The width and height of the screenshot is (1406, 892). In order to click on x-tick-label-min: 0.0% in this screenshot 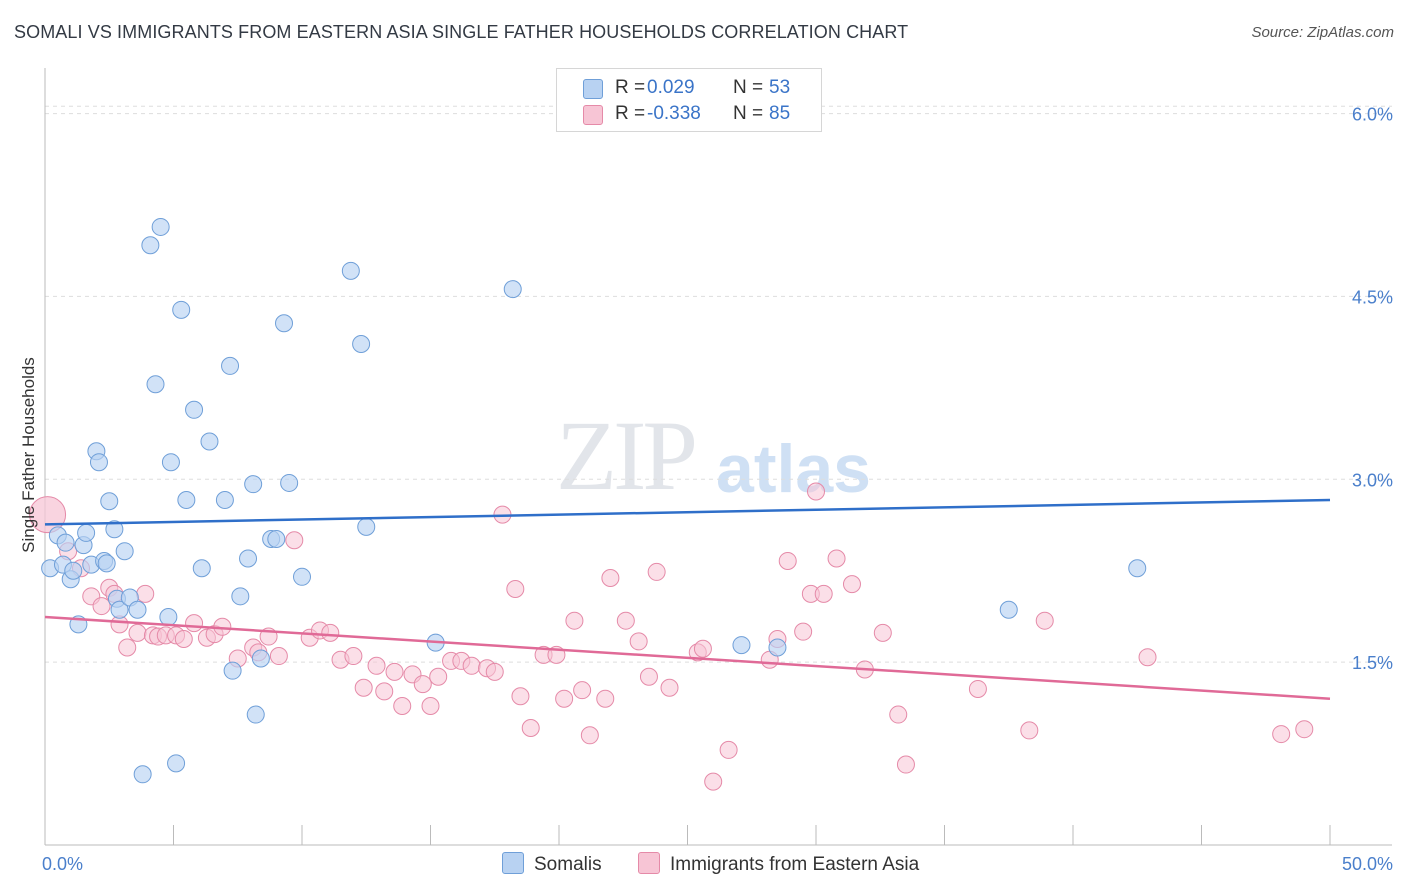, I will do `click(62, 864)`.